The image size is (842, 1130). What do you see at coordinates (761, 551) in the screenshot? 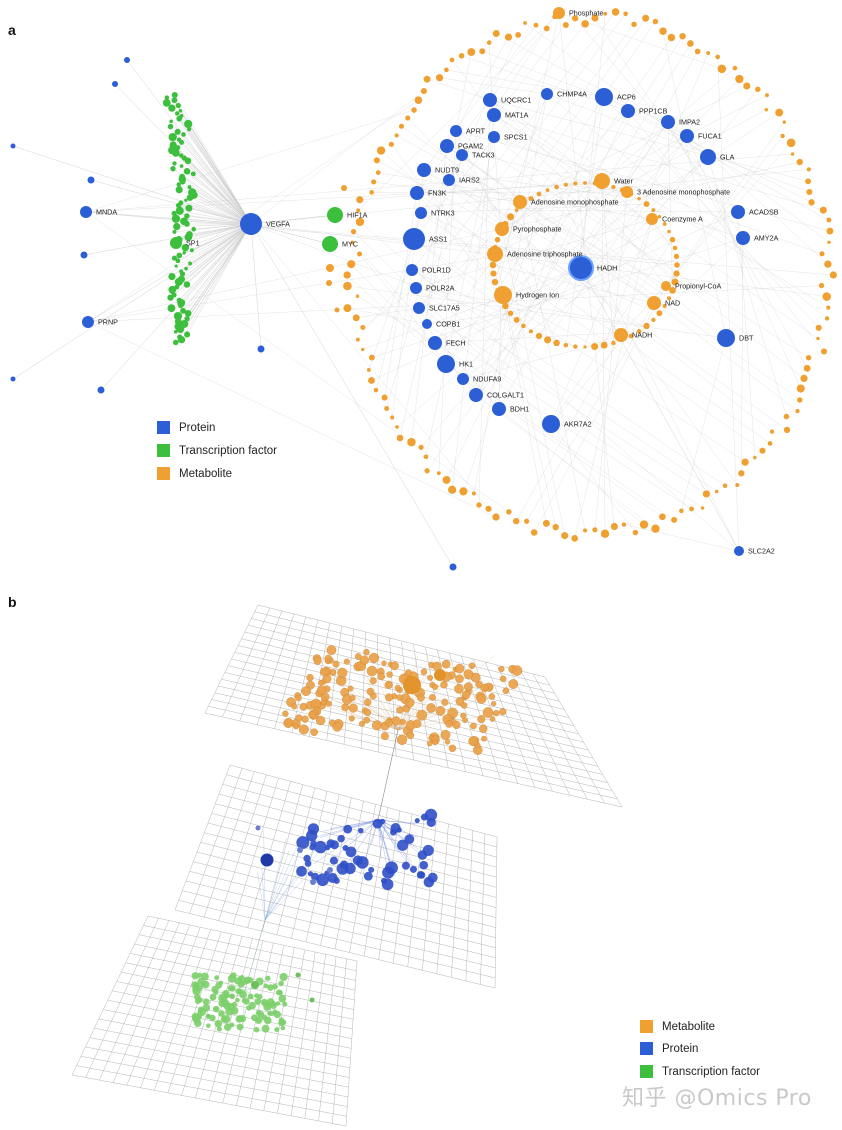
I see `protein-label: SLC2A2` at bounding box center [761, 551].